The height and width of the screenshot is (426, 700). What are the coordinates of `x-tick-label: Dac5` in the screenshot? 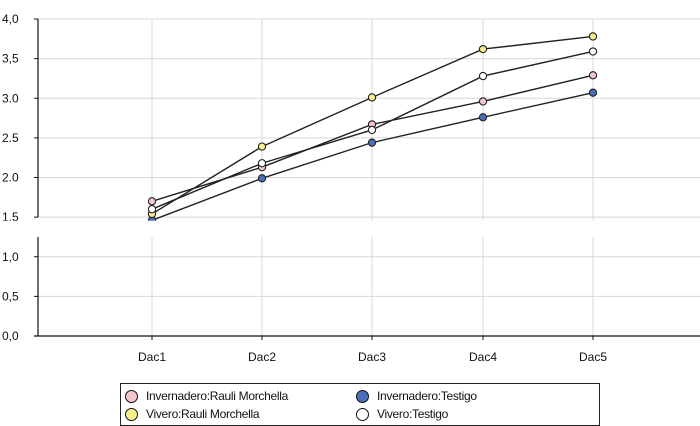 It's located at (593, 357).